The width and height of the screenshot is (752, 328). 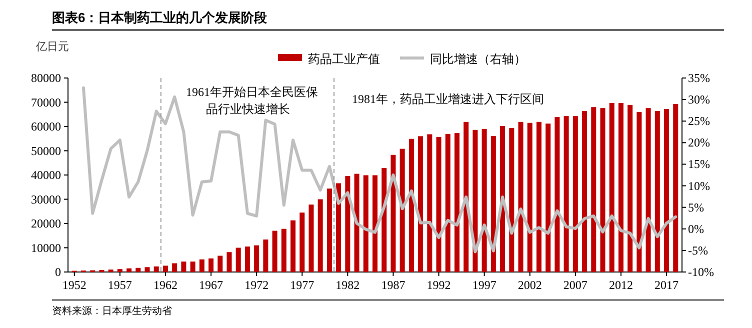 I want to click on ytick: 70000, so click(x=46, y=102).